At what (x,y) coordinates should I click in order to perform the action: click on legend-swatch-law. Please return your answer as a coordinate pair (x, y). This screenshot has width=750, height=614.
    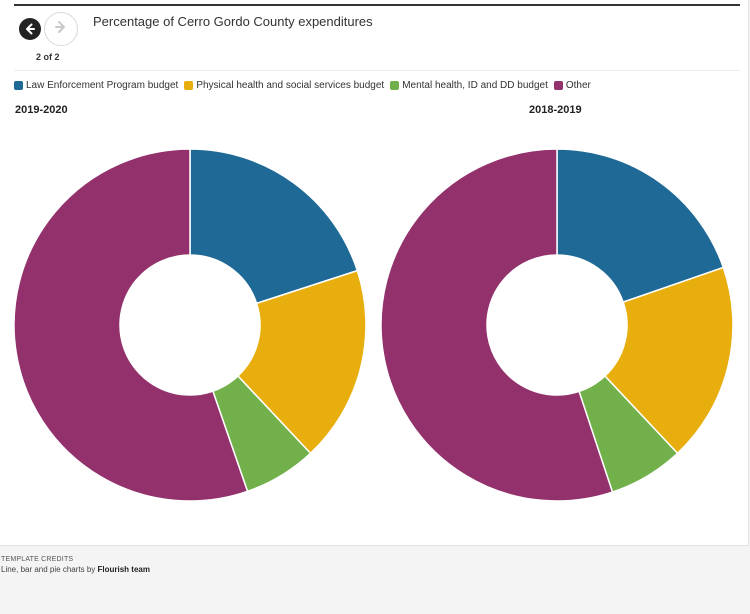
    Looking at the image, I should click on (18, 85).